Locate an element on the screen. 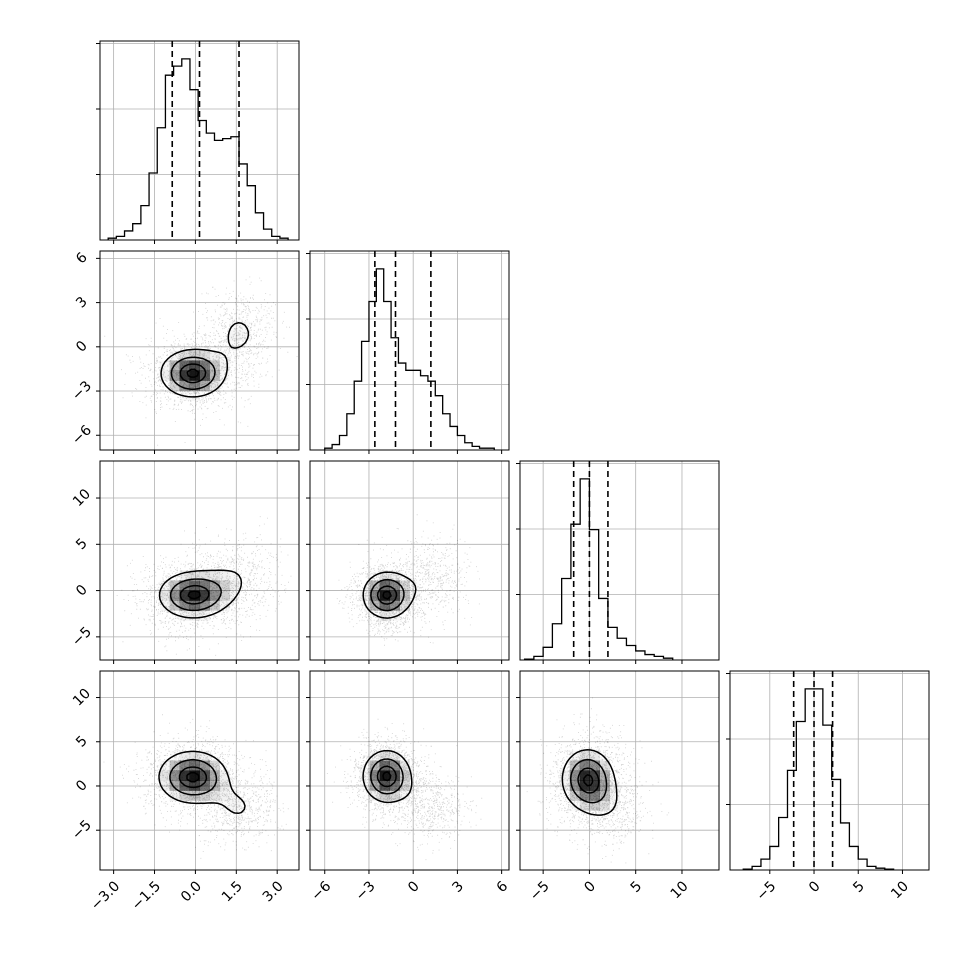 The height and width of the screenshot is (970, 970). scatter-panel-4-3: −5 0 5 10 is located at coordinates (618, 787).